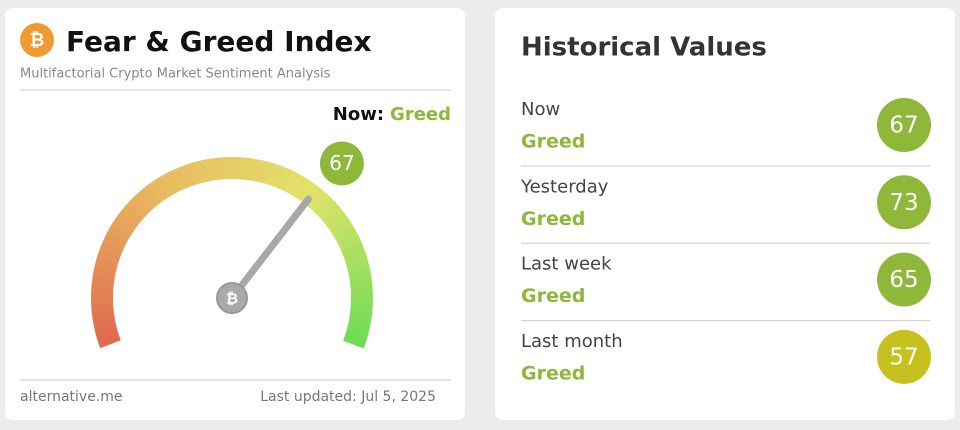  Describe the element at coordinates (37, 40) in the screenshot. I see `bitcoin-symbol: ₿` at that location.